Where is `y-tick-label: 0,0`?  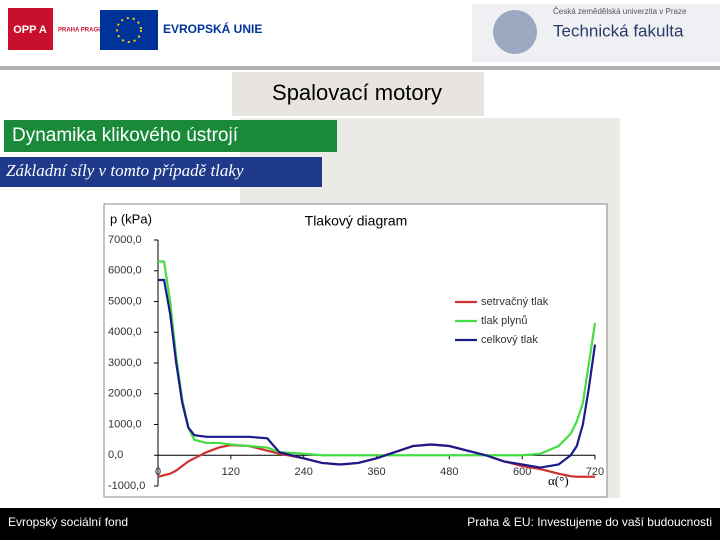
y-tick-label: 0,0 is located at coordinates (115, 455).